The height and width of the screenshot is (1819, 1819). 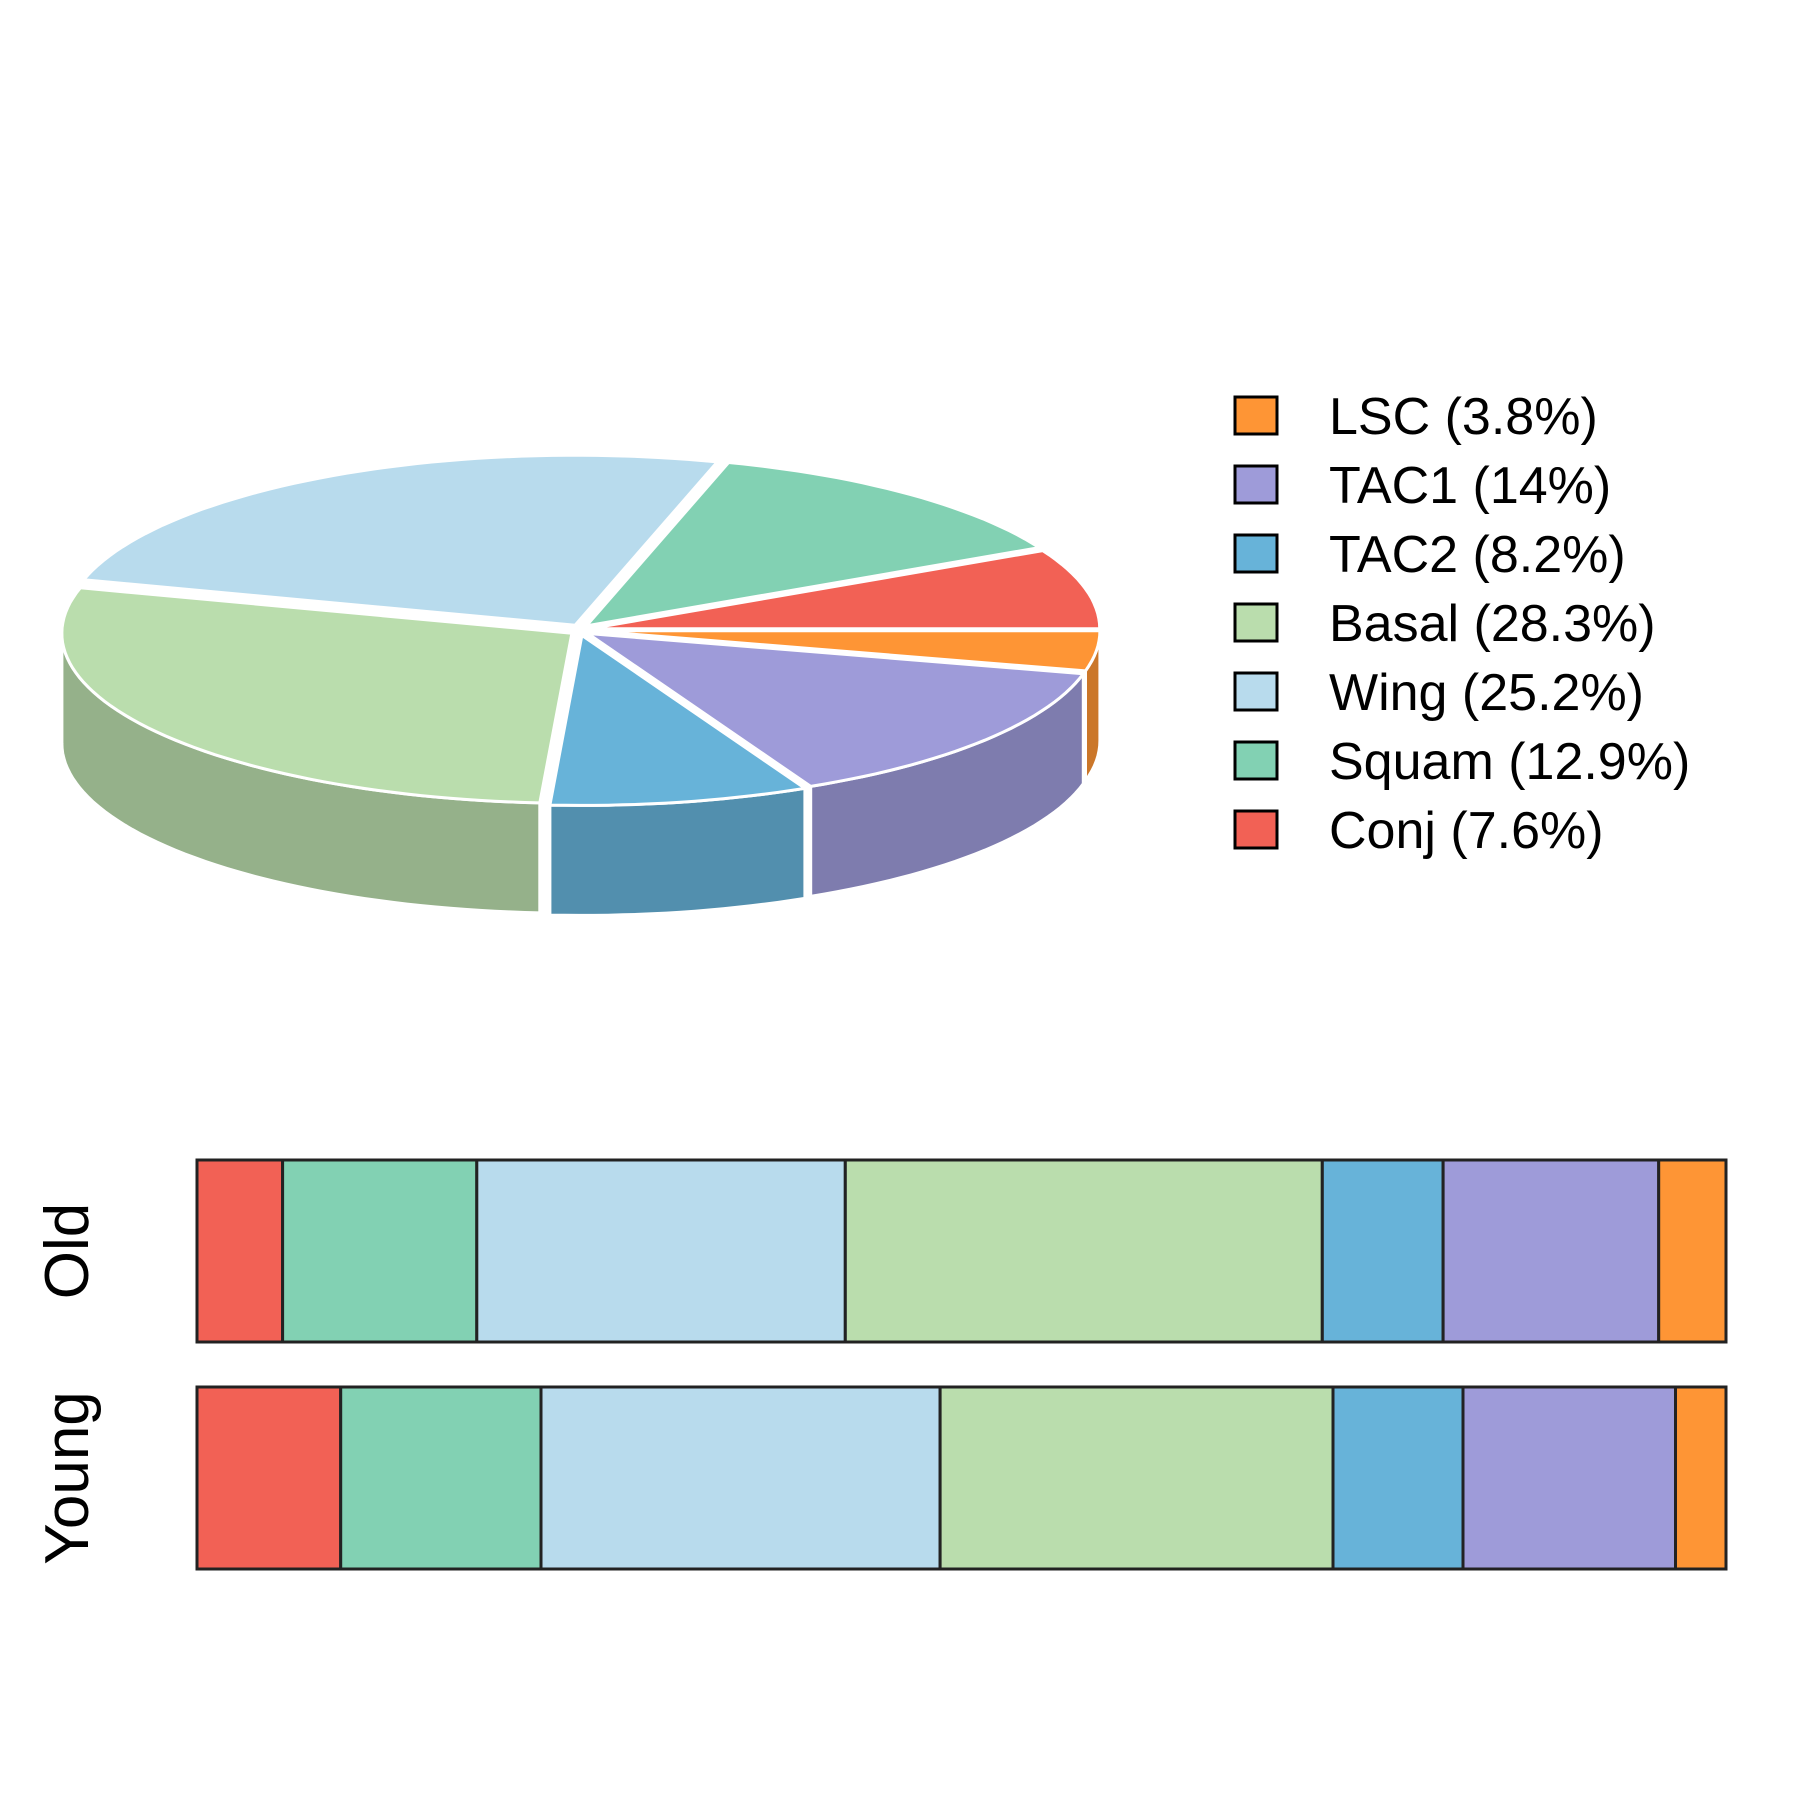 I want to click on legend-item-tac2: TAC2 (8.2%), so click(x=1429, y=555).